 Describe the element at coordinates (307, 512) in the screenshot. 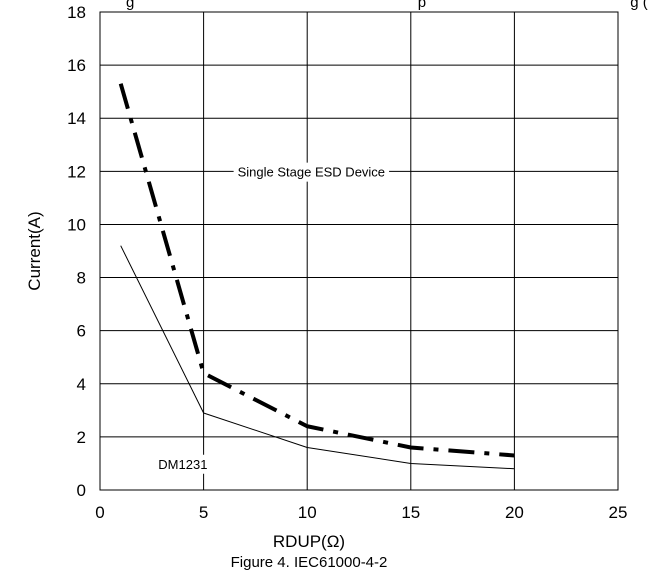

I see `x-tick-label: 10` at that location.